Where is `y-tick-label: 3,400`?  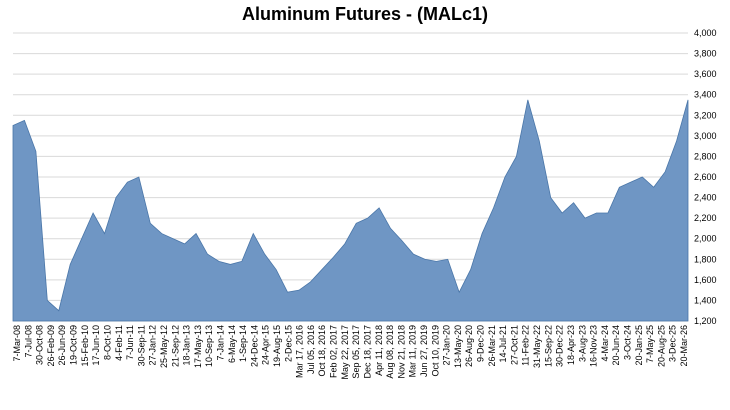 y-tick-label: 3,400 is located at coordinates (705, 95).